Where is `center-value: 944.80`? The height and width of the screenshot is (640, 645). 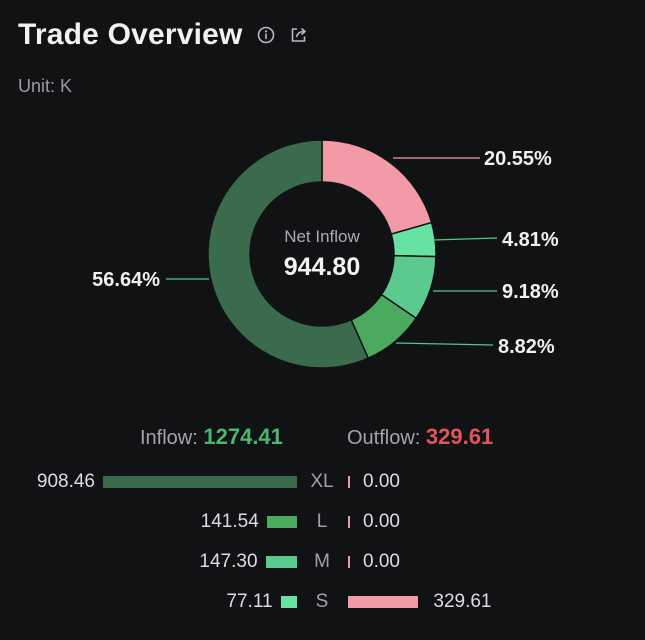 center-value: 944.80 is located at coordinates (322, 267).